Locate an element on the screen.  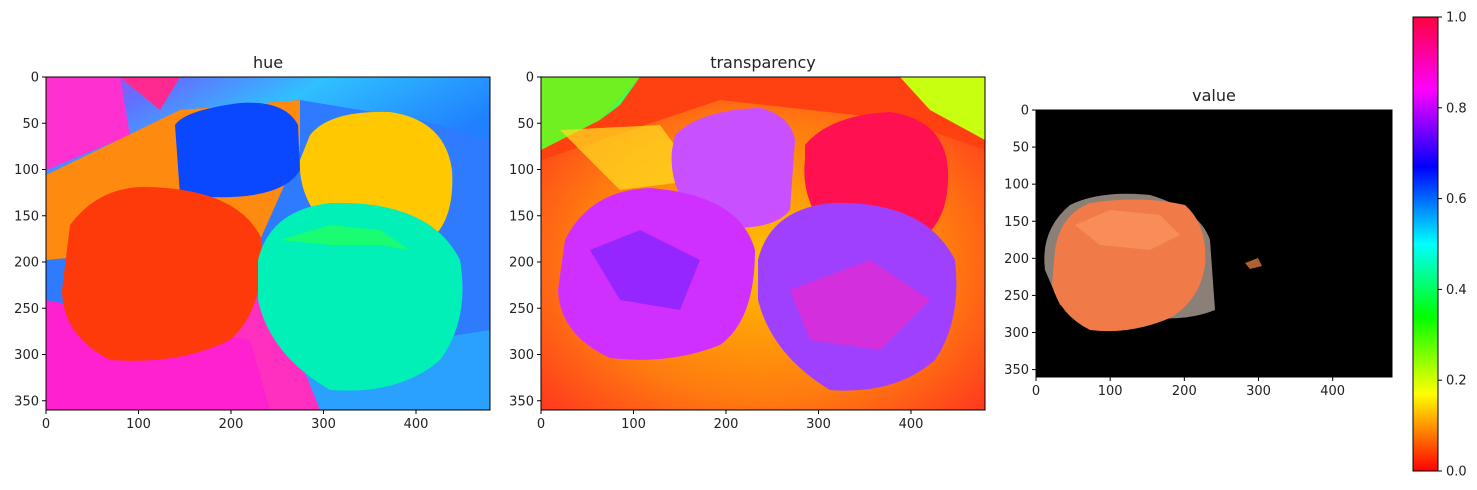
colorbar-ticks: 0.0 0.2 0.4 0.6 0.8 1.0 is located at coordinates (1452, 245).